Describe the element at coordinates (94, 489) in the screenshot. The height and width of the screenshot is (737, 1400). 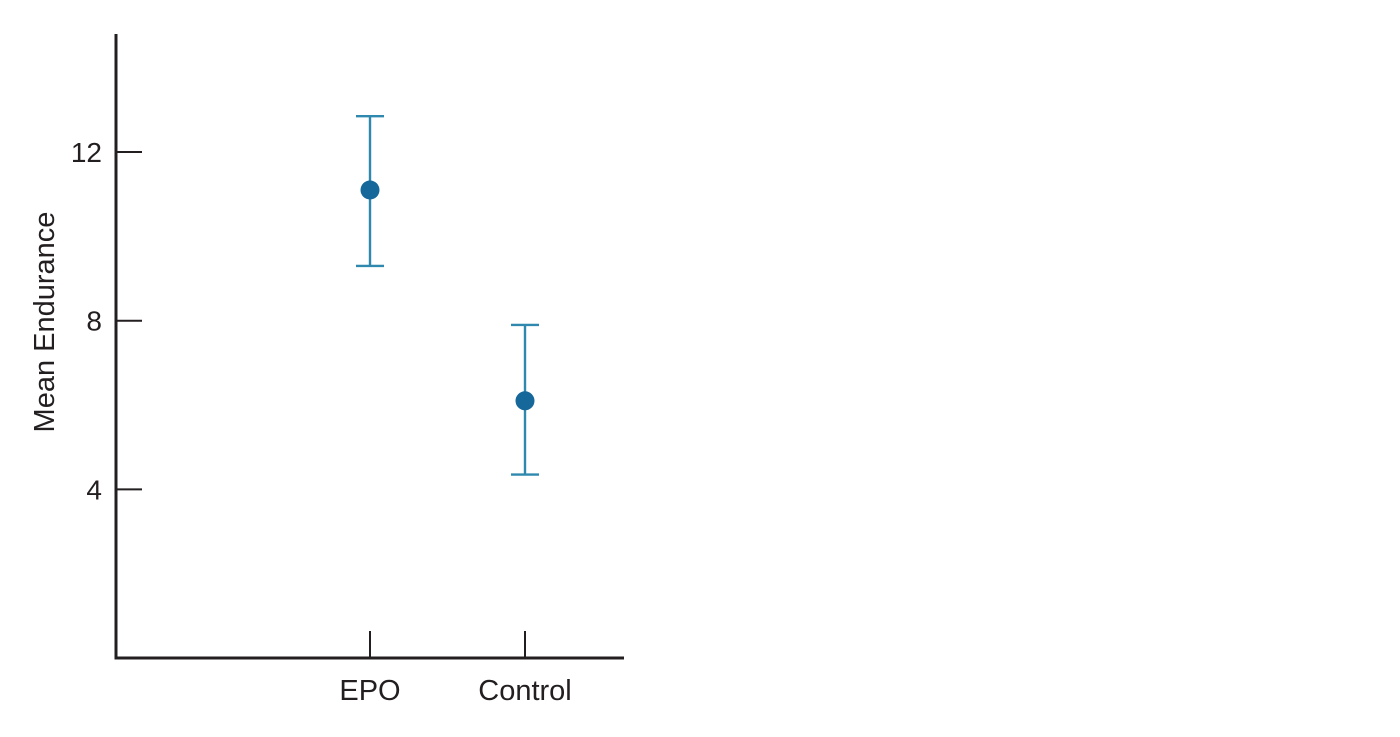
I see `y-tick-label: 4` at that location.